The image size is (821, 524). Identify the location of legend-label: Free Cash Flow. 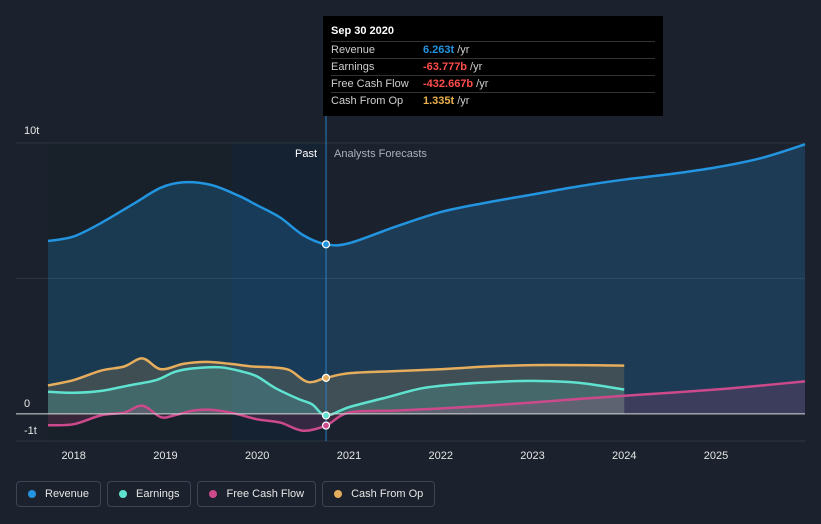
(265, 494).